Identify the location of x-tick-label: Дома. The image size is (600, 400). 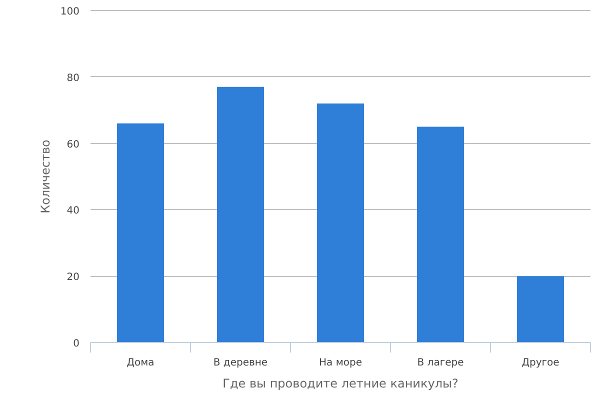
(140, 363).